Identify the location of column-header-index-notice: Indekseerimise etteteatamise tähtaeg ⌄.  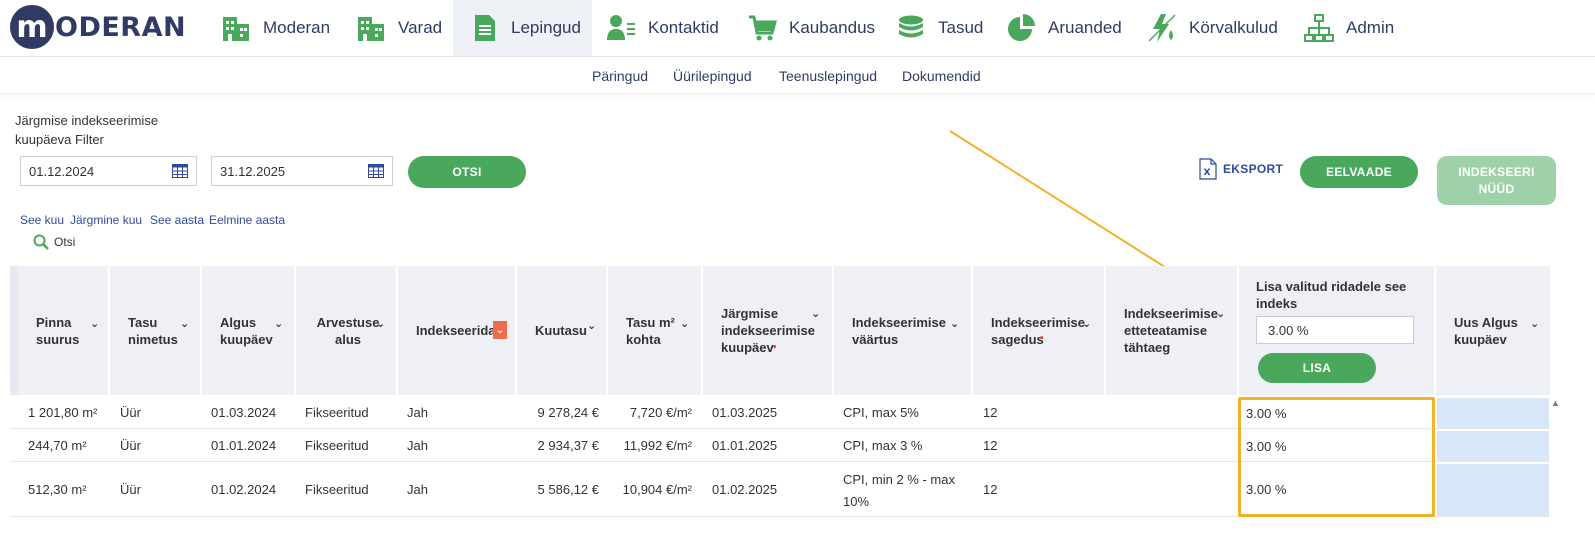
(1172, 330).